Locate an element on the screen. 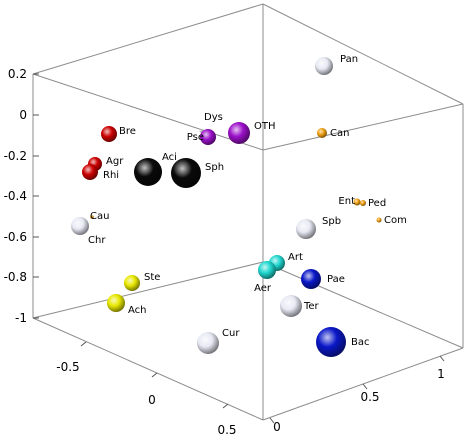  point-ste is located at coordinates (132, 283).